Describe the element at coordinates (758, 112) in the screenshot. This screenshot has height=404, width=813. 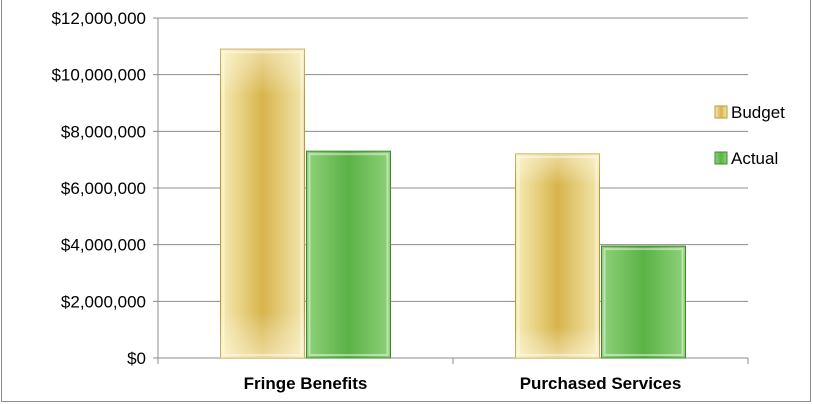
I see `legend-label: Budget` at that location.